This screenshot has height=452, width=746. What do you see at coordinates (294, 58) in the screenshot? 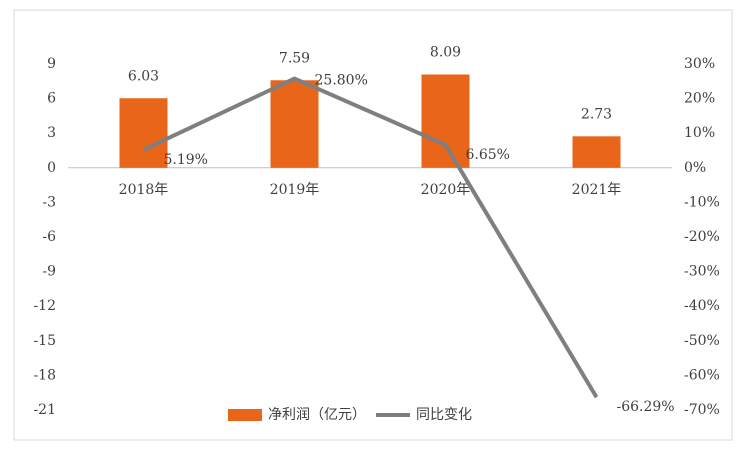
I see `bar-value-label: 7.59` at bounding box center [294, 58].